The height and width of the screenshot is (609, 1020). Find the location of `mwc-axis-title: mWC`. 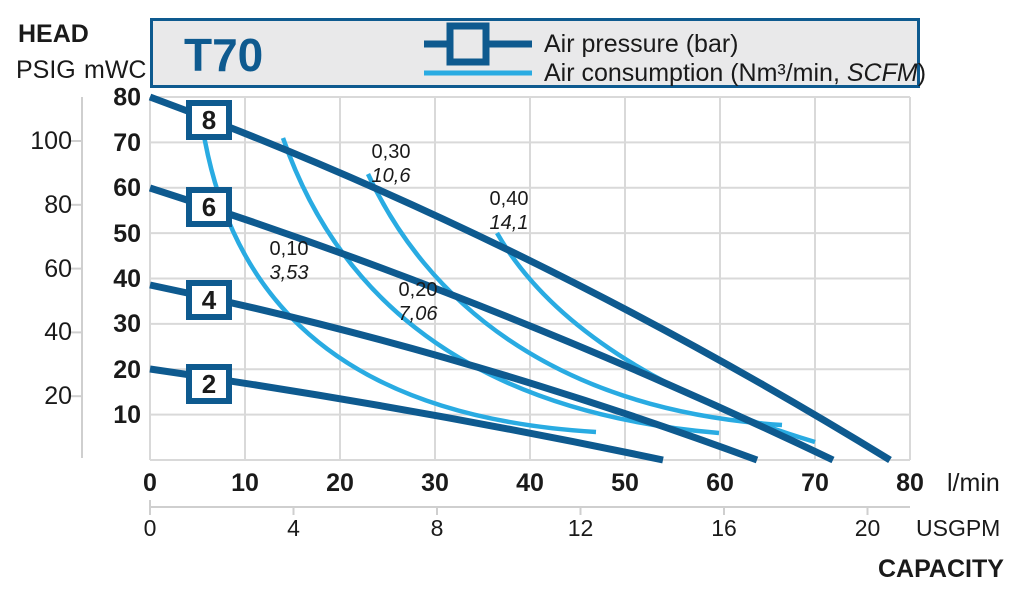

mwc-axis-title: mWC is located at coordinates (115, 70).